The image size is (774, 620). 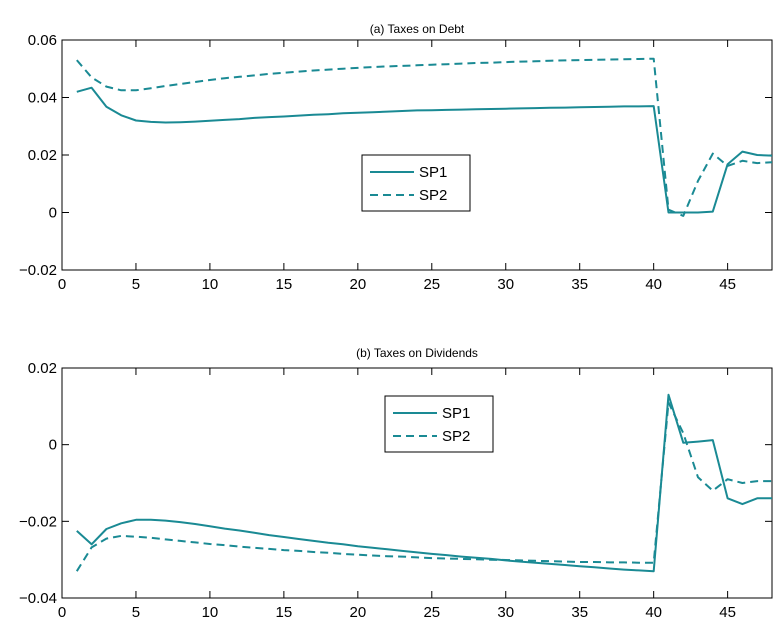 I want to click on y-tick-label: 0.06, so click(x=42, y=40).